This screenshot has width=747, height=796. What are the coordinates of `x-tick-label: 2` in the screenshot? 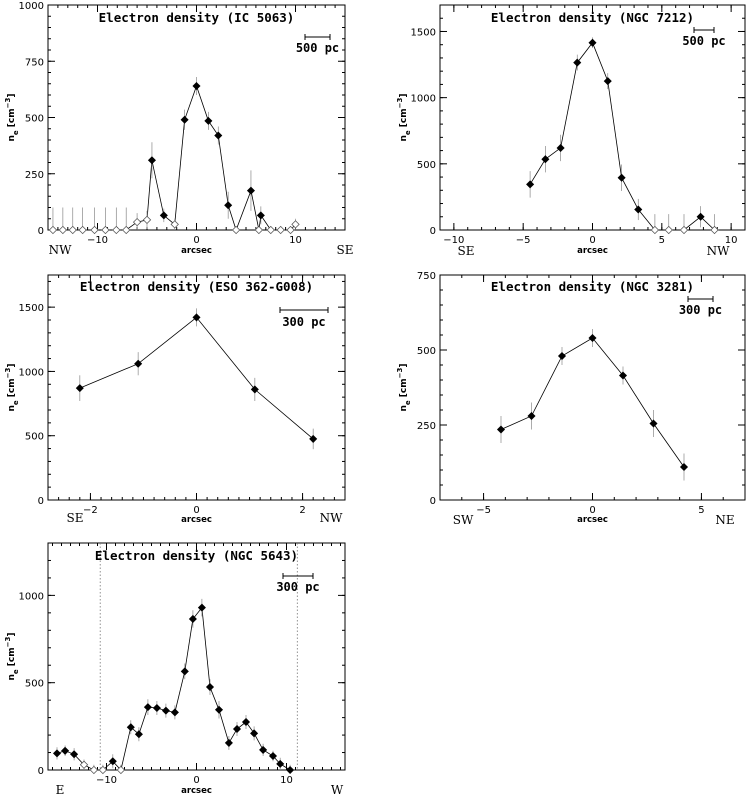 It's located at (302, 510).